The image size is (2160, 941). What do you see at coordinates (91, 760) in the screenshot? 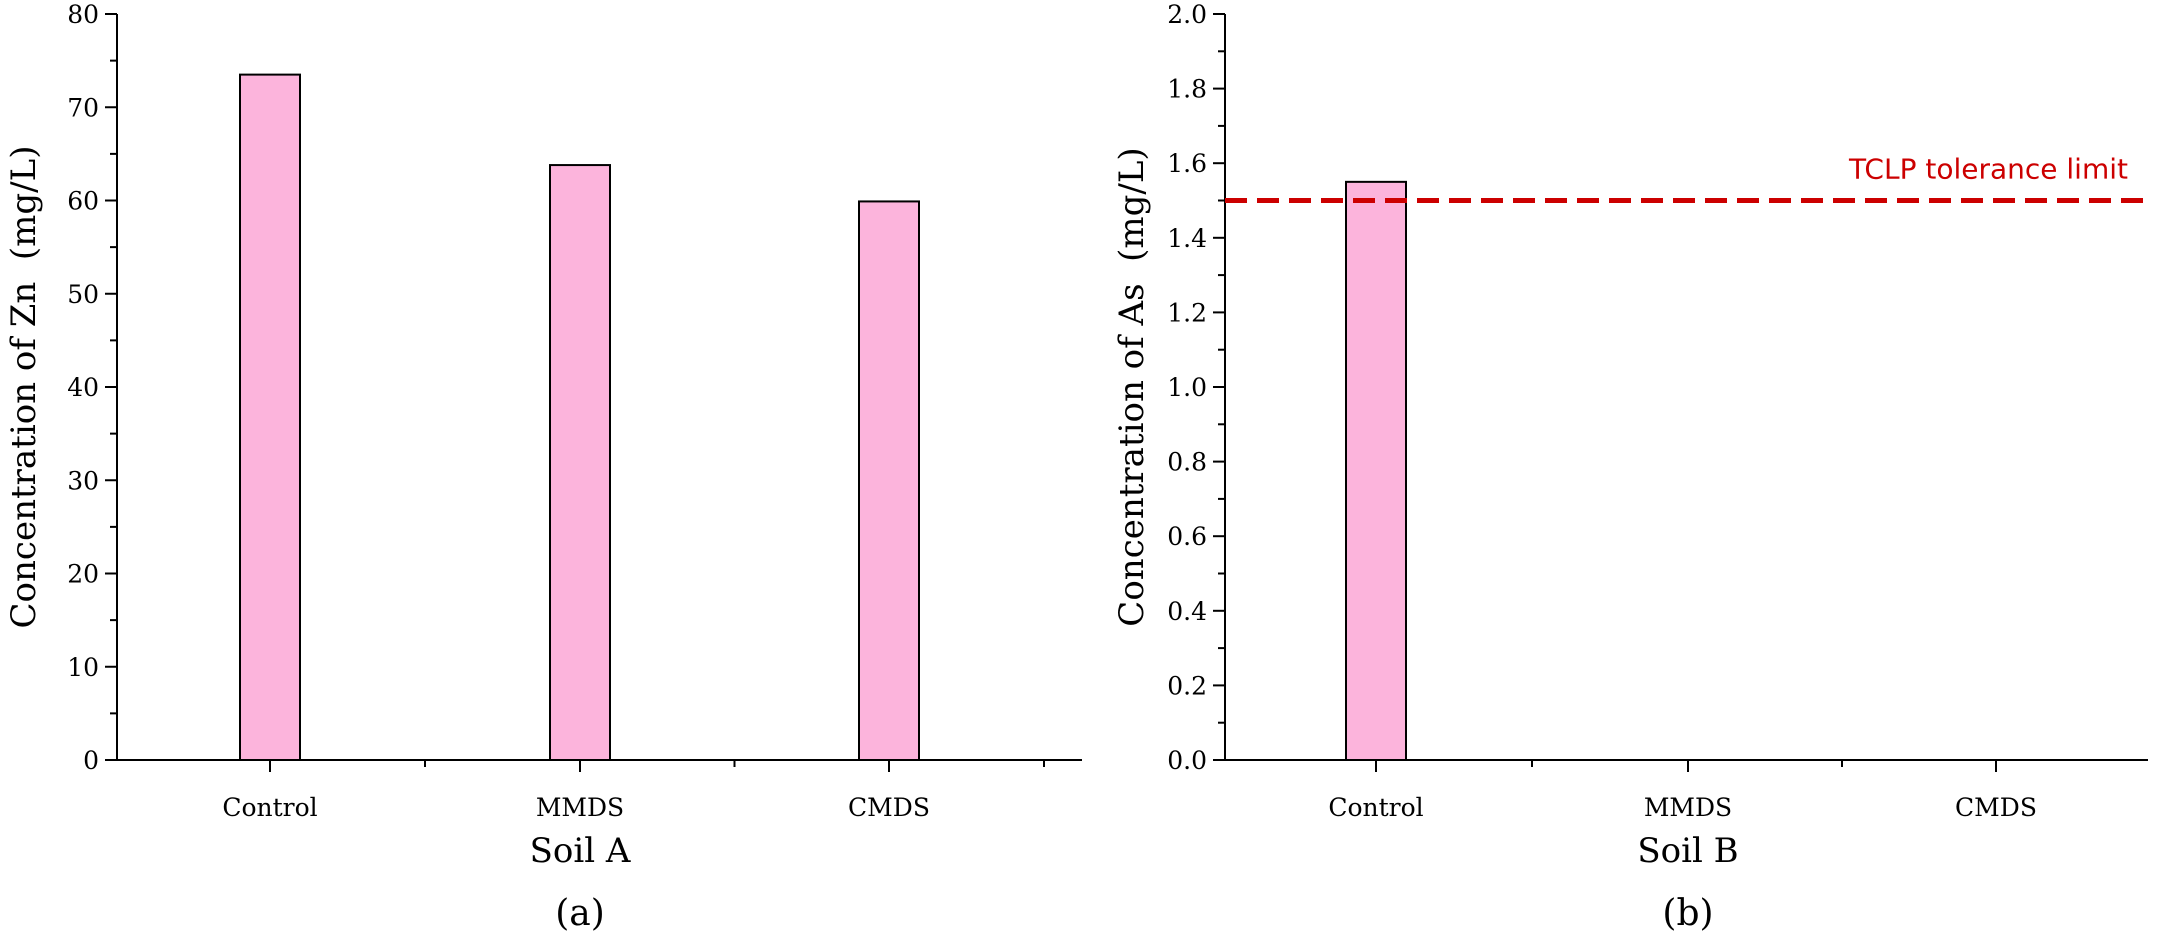
I see `panel-a-y-tick-label: 0` at bounding box center [91, 760].